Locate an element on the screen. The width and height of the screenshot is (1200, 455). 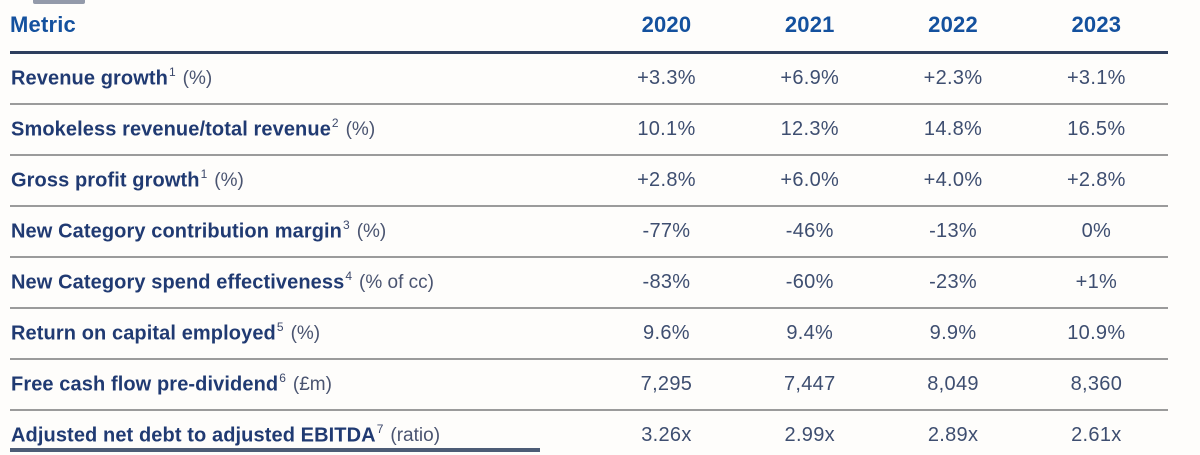
metric-value: 0% is located at coordinates (1096, 232).